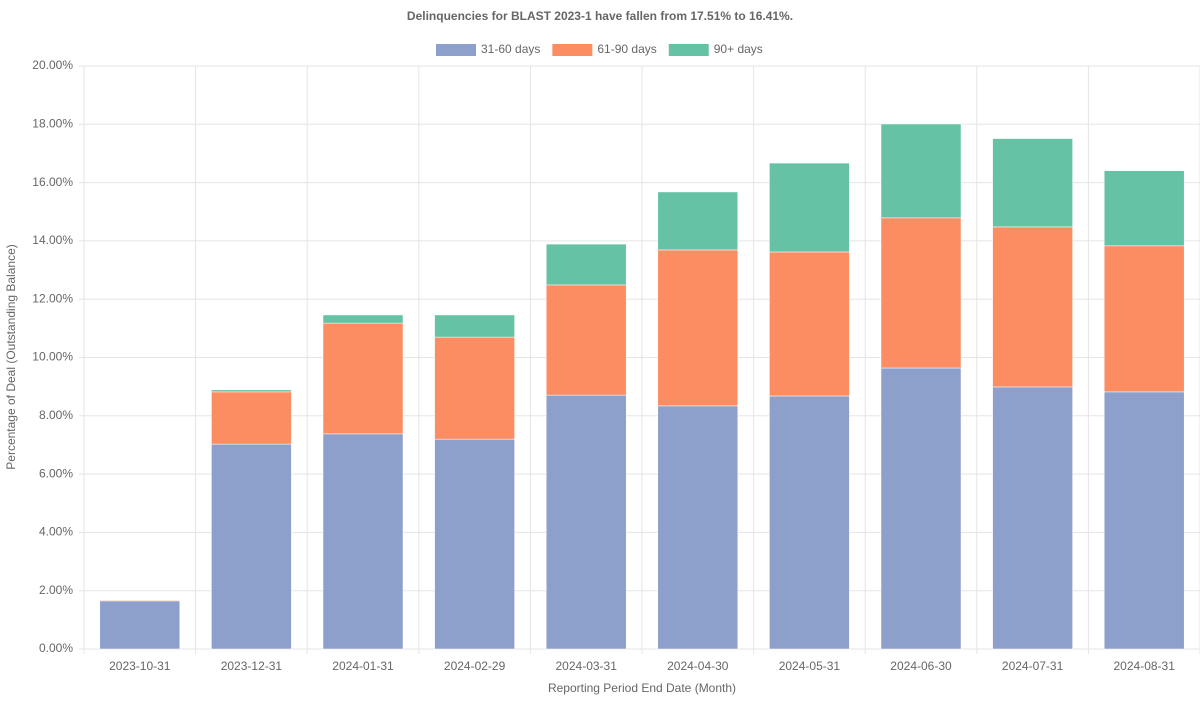 The width and height of the screenshot is (1200, 705). What do you see at coordinates (363, 666) in the screenshot?
I see `x-tick-label: 2024-01-31` at bounding box center [363, 666].